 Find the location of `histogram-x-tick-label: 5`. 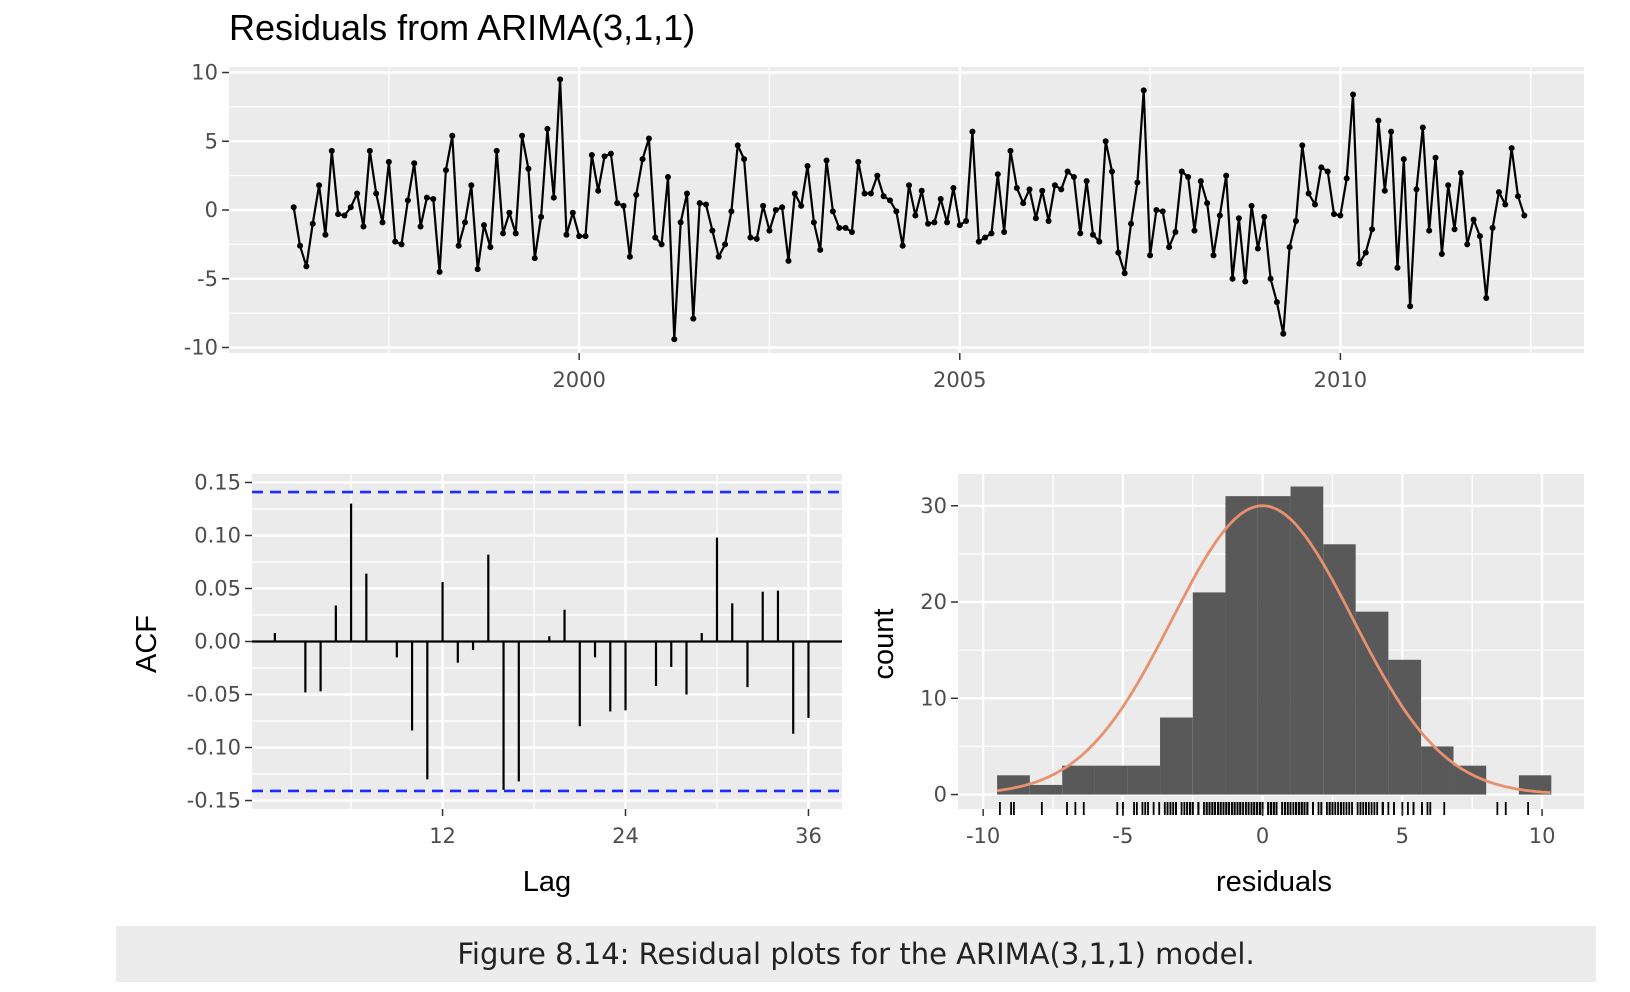

histogram-x-tick-label: 5 is located at coordinates (1402, 836).